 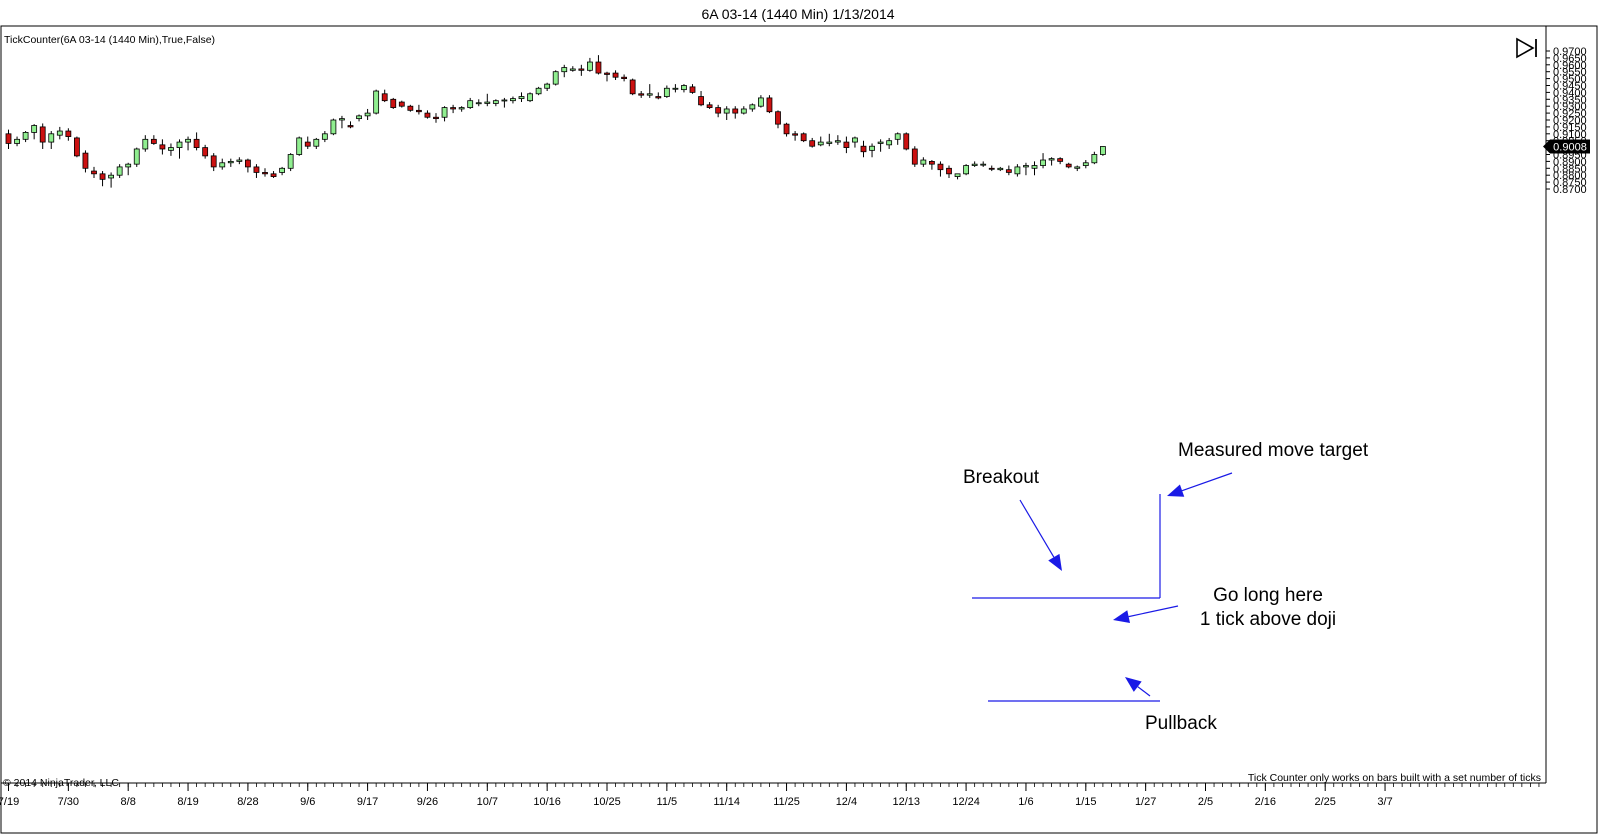 I want to click on play-icon, so click(x=1527, y=48).